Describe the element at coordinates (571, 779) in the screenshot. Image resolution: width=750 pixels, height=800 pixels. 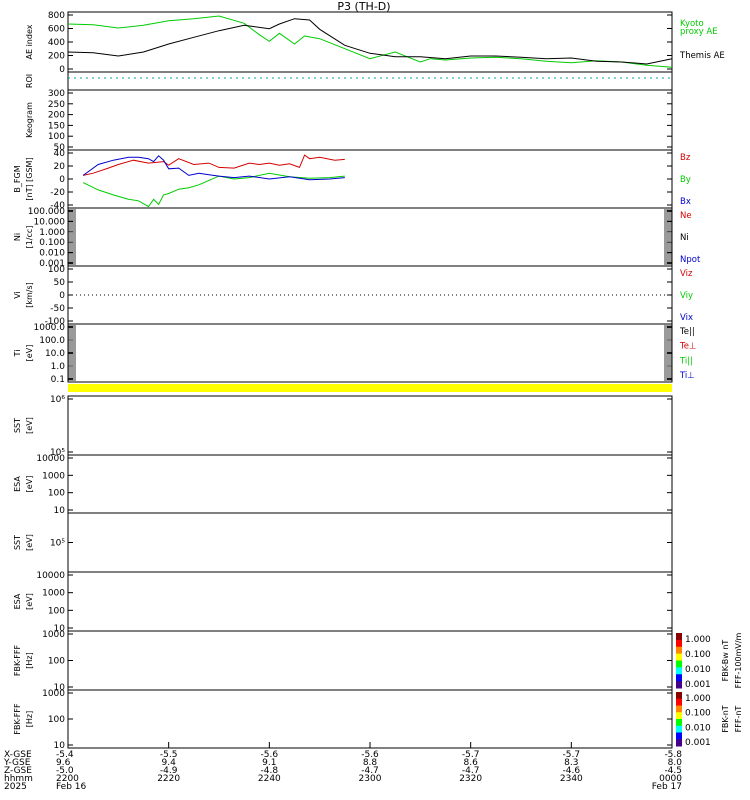
I see `x-tick-label: 2340` at that location.